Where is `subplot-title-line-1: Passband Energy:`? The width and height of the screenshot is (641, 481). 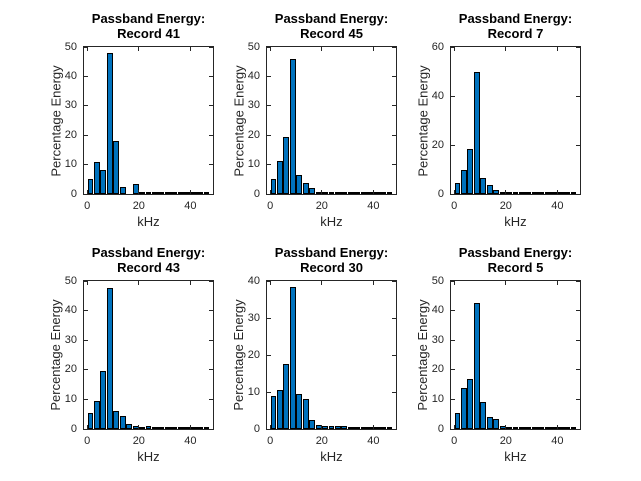 subplot-title-line-1: Passband Energy: is located at coordinates (148, 252).